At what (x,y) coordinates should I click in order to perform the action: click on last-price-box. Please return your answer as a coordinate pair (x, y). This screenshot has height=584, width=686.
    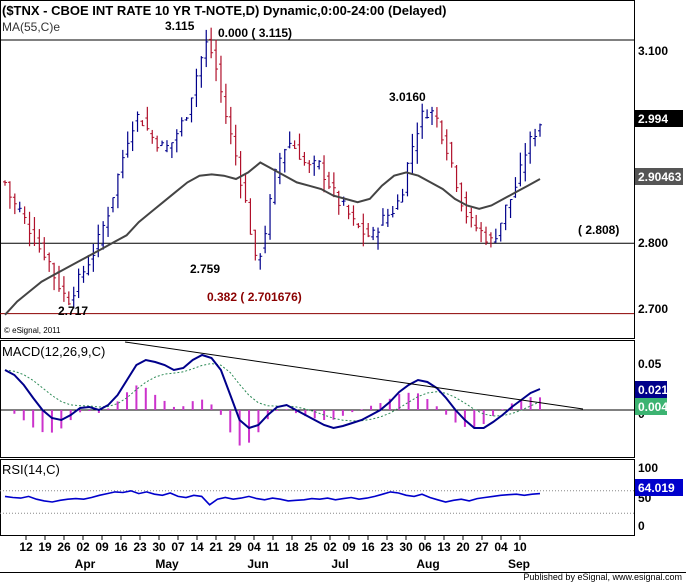
    Looking at the image, I should click on (659, 118).